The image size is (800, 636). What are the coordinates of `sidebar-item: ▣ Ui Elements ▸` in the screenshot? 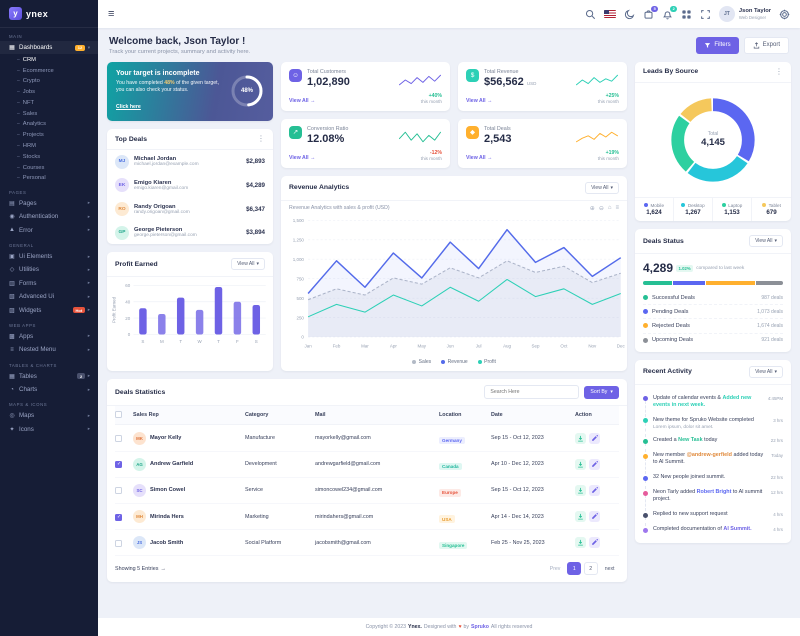 It's located at (49, 257).